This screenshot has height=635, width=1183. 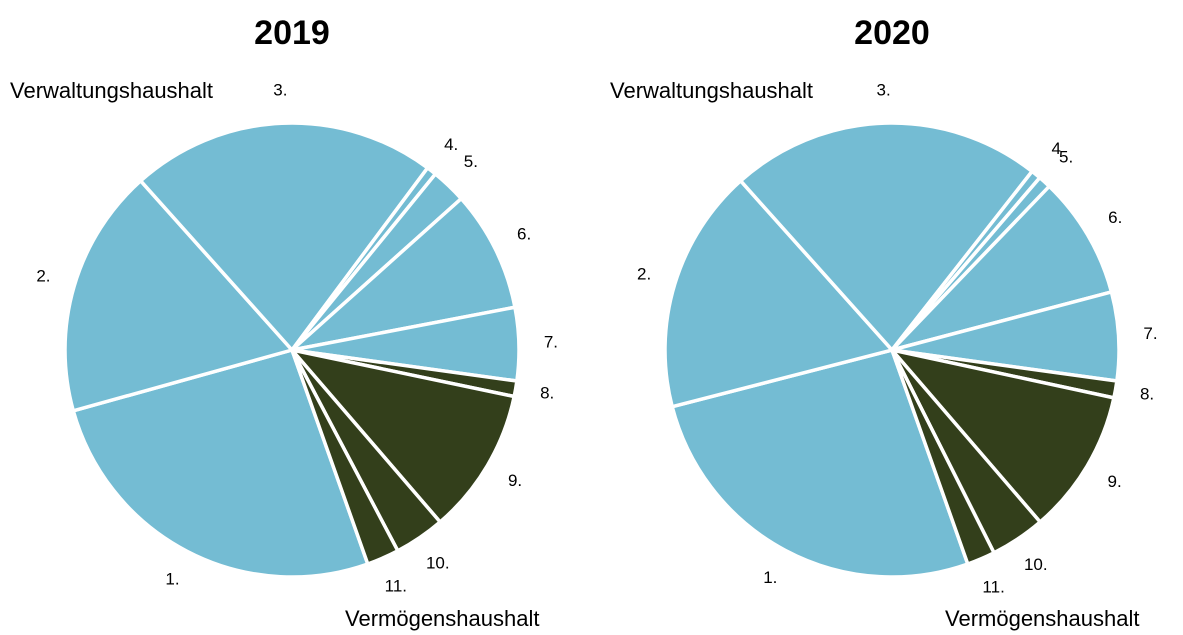 I want to click on chart-title: 2020, so click(x=892, y=33).